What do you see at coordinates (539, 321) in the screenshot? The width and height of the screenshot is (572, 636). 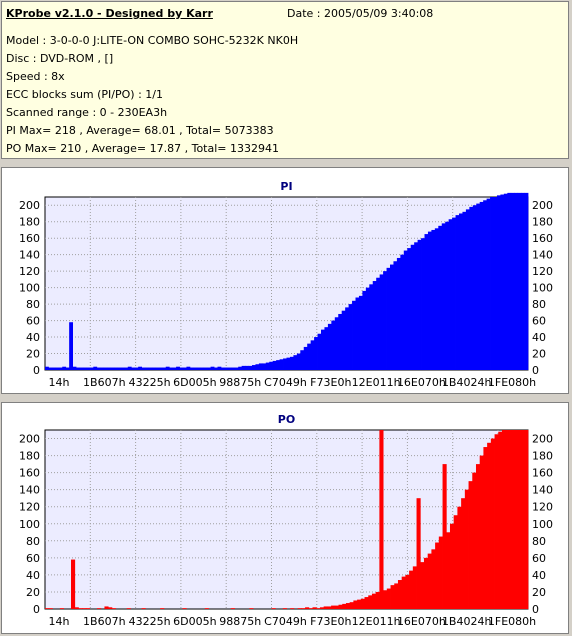 I see `y-tick-label-right: 60` at bounding box center [539, 321].